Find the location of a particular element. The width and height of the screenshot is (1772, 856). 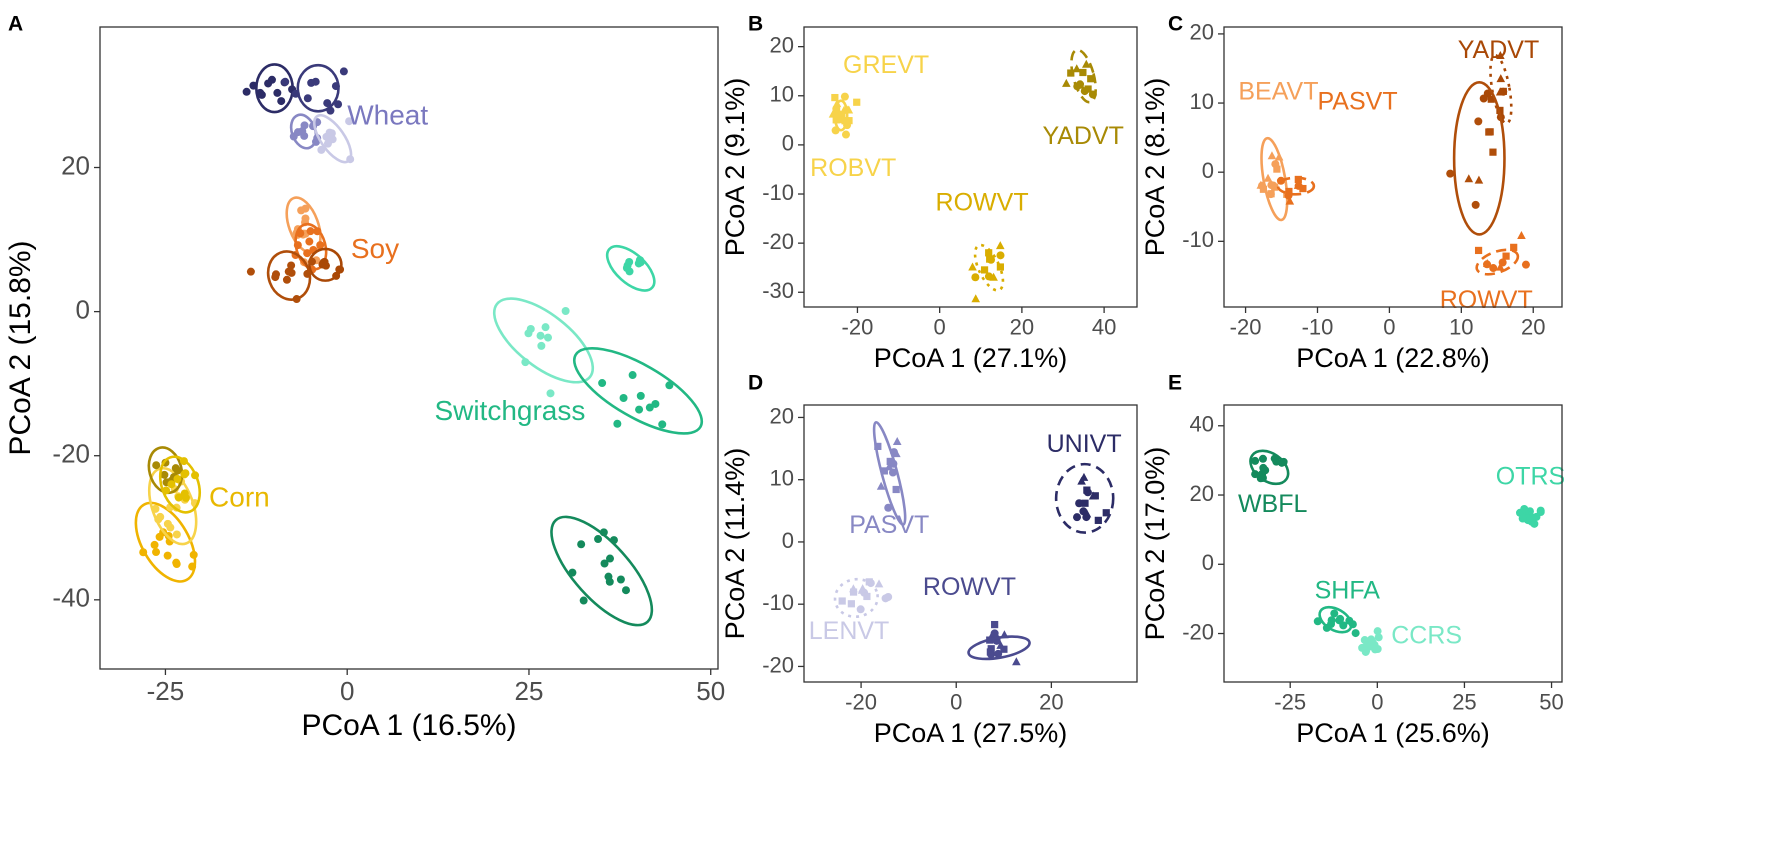

plot-frame is located at coordinates (1393, 167).